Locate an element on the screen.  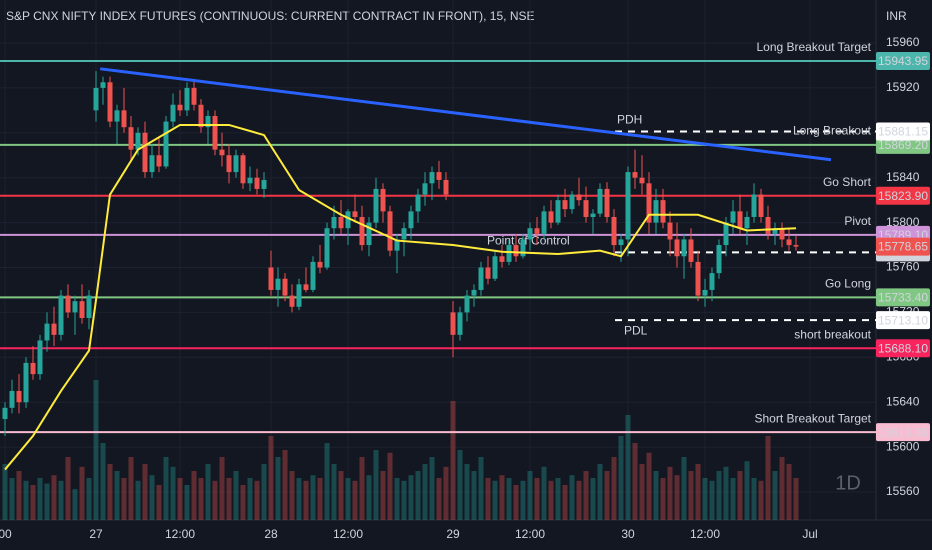
level-label: Pivot is located at coordinates (857, 221).